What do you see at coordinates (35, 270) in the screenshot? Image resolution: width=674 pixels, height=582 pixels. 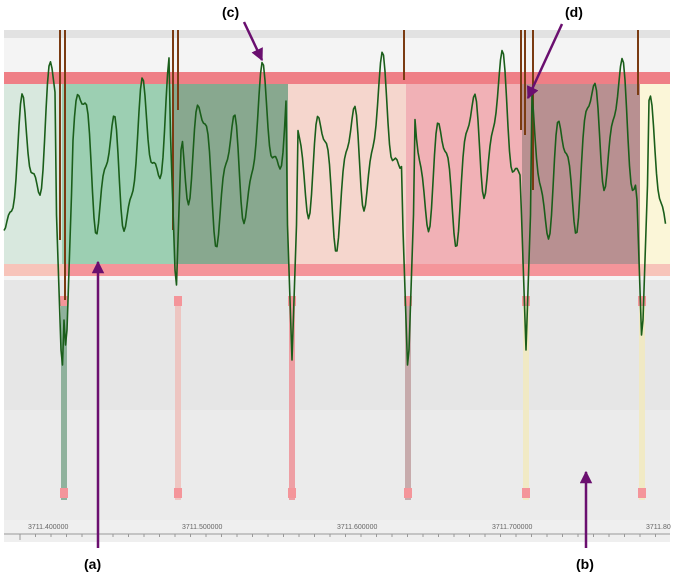 I see `lower-band-left-segment` at bounding box center [35, 270].